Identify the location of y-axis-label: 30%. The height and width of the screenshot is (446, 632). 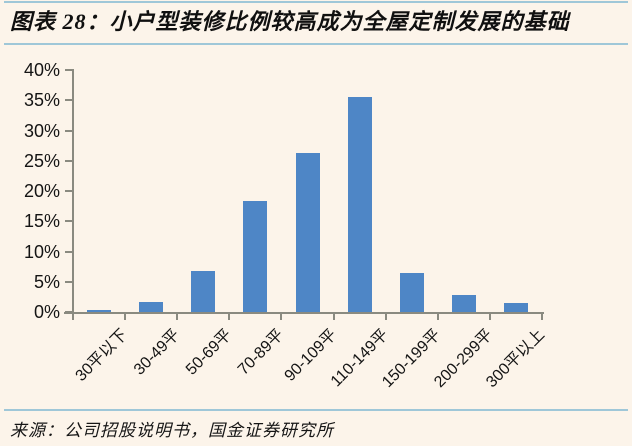
(41, 130).